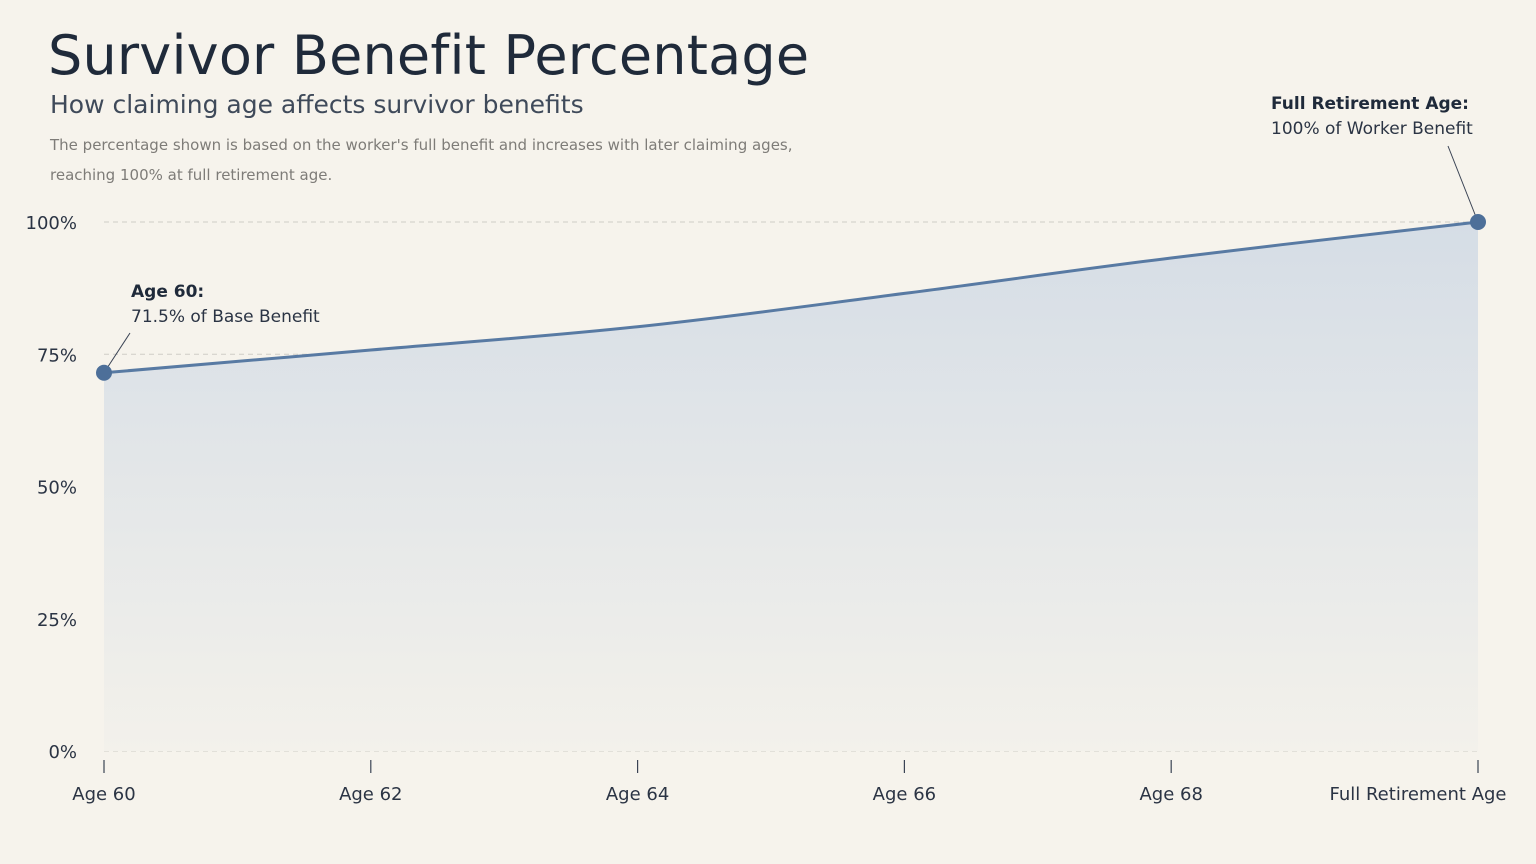 This screenshot has width=1536, height=864. Describe the element at coordinates (57, 488) in the screenshot. I see `y-tick-label-50: 50%` at that location.